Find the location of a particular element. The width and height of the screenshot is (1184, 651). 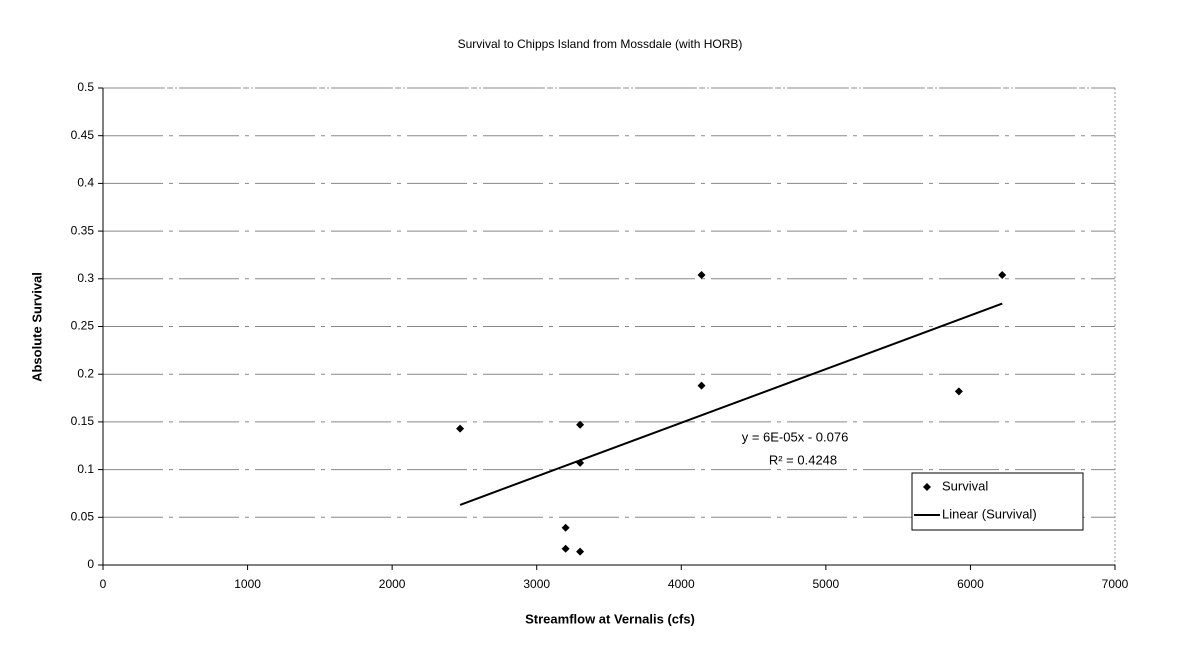

y-tick-label: 0.2 is located at coordinates (85, 373).